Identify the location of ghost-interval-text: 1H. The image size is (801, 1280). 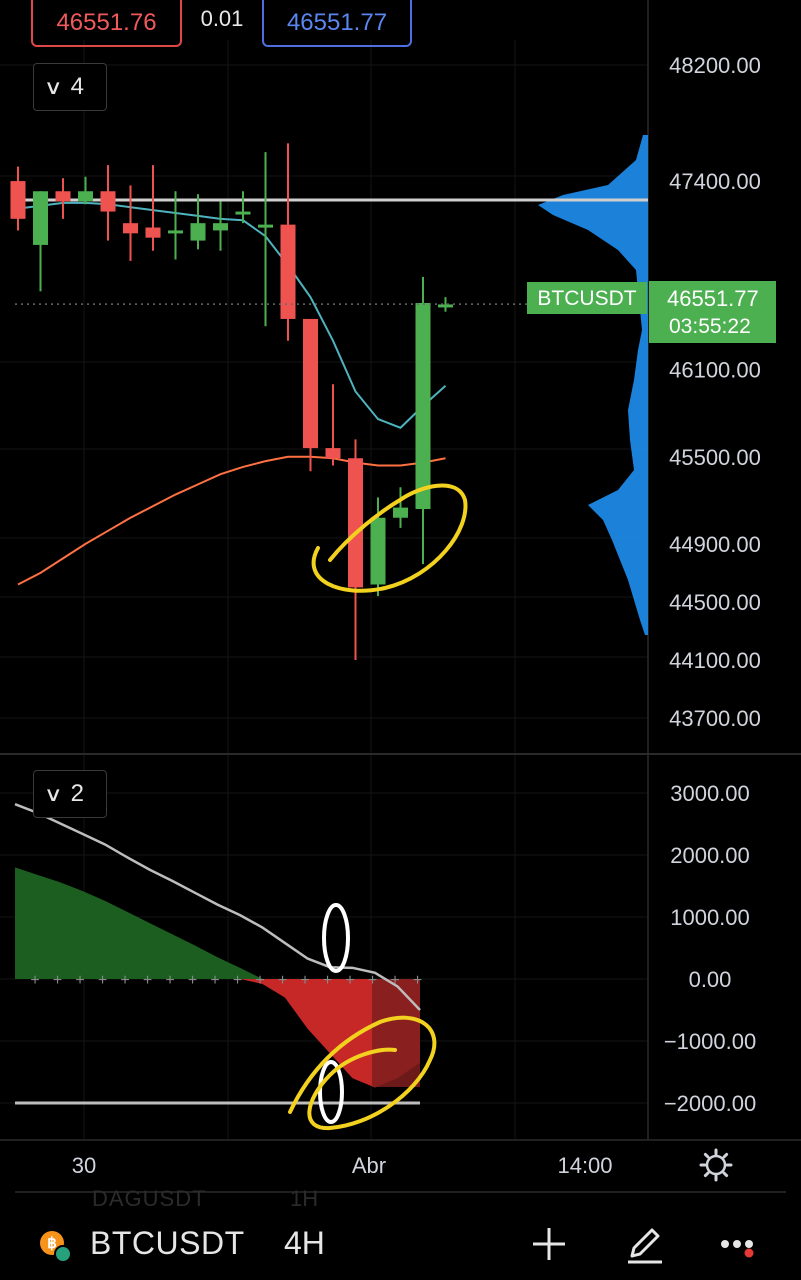
(304, 1198).